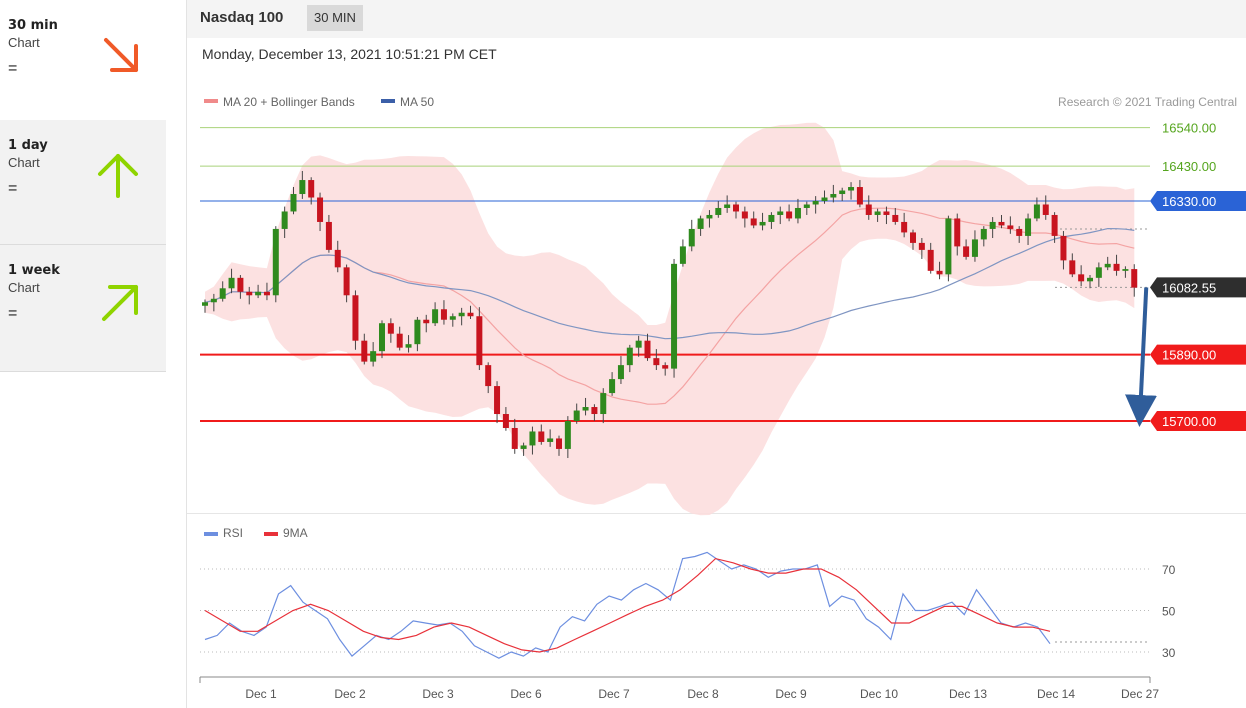 Image resolution: width=1246 pixels, height=708 pixels. Describe the element at coordinates (121, 55) in the screenshot. I see `arrow-down-right-icon` at that location.